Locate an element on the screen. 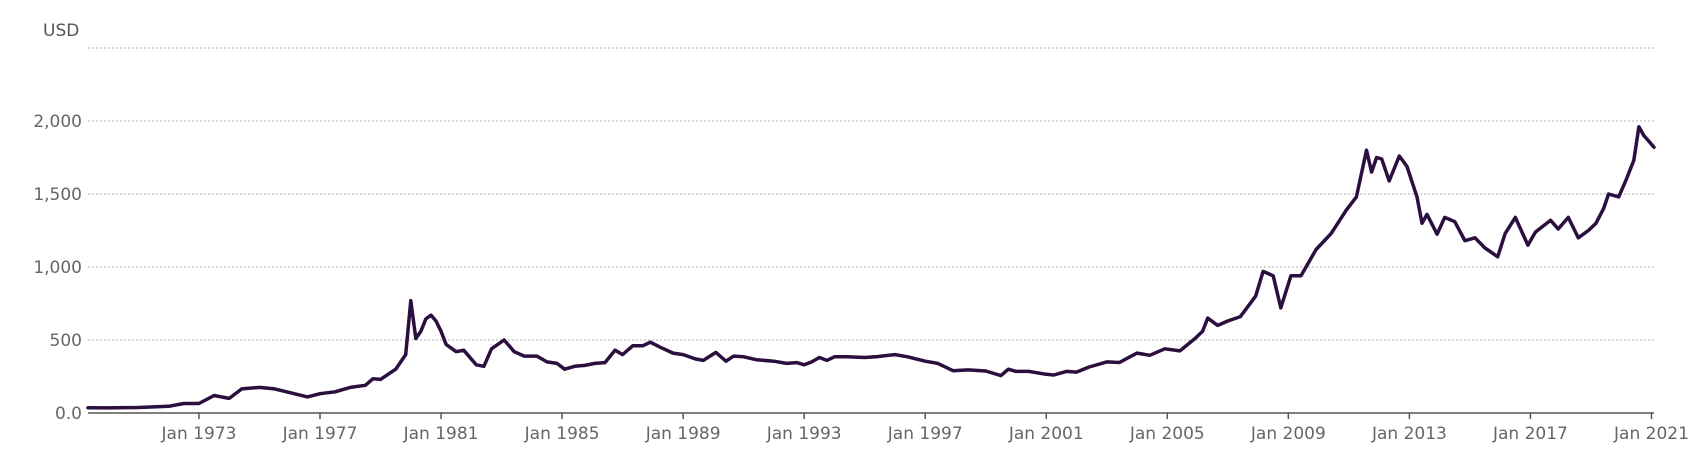  x-tick-label: Jan 1993 is located at coordinates (804, 434).